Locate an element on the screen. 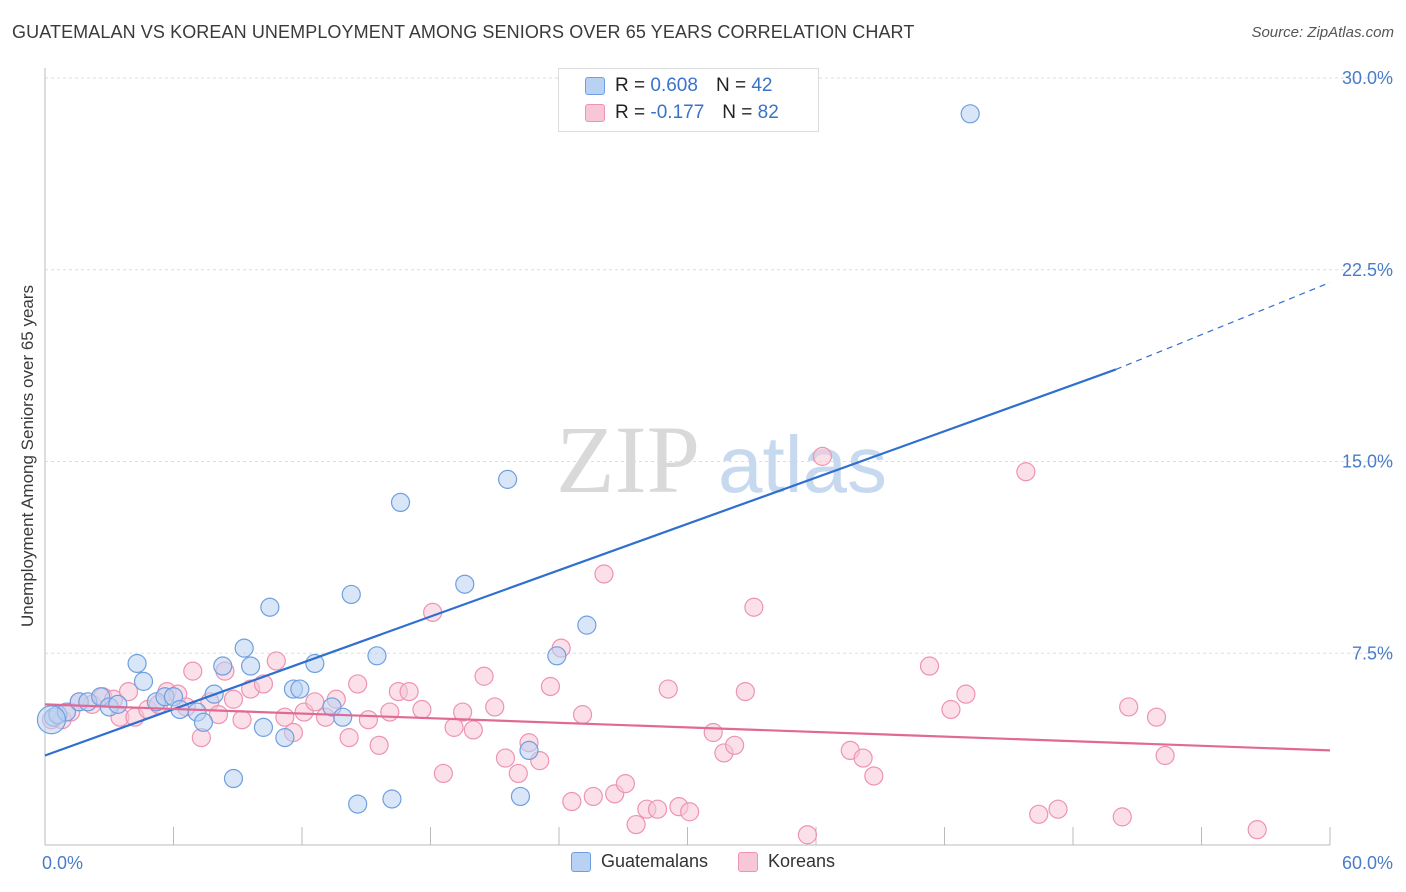  legend-row-guatemalans: R = 0.608 N = 42 is located at coordinates (678, 86).